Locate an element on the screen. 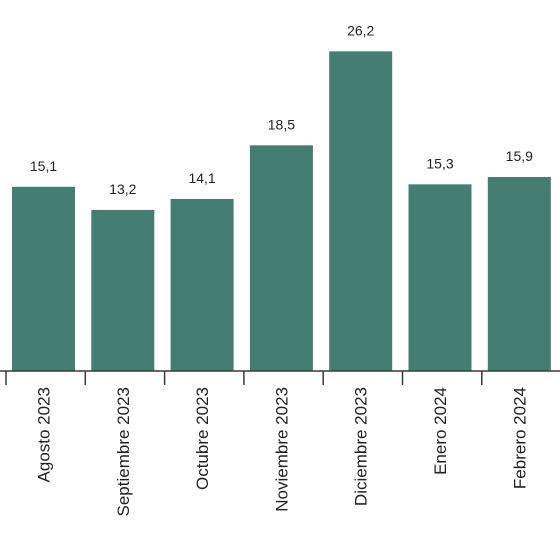  bar-value-label: 15,9 is located at coordinates (519, 156).